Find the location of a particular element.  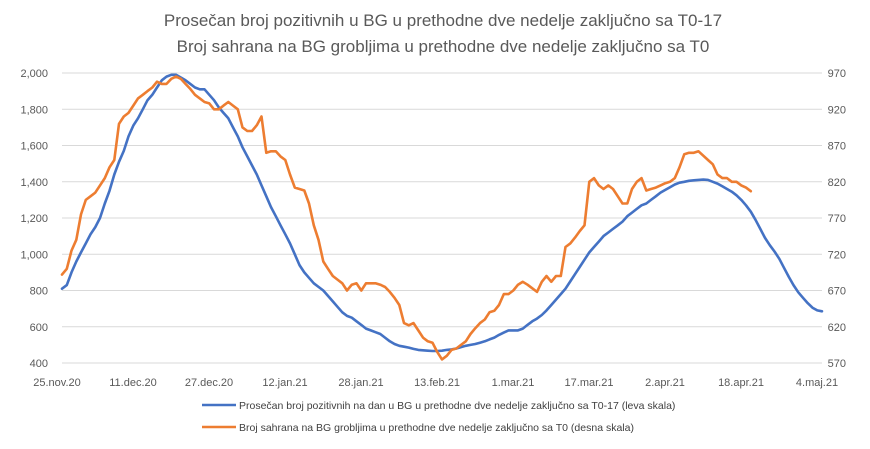

y-left-tick-label: 600 is located at coordinates (39, 328).